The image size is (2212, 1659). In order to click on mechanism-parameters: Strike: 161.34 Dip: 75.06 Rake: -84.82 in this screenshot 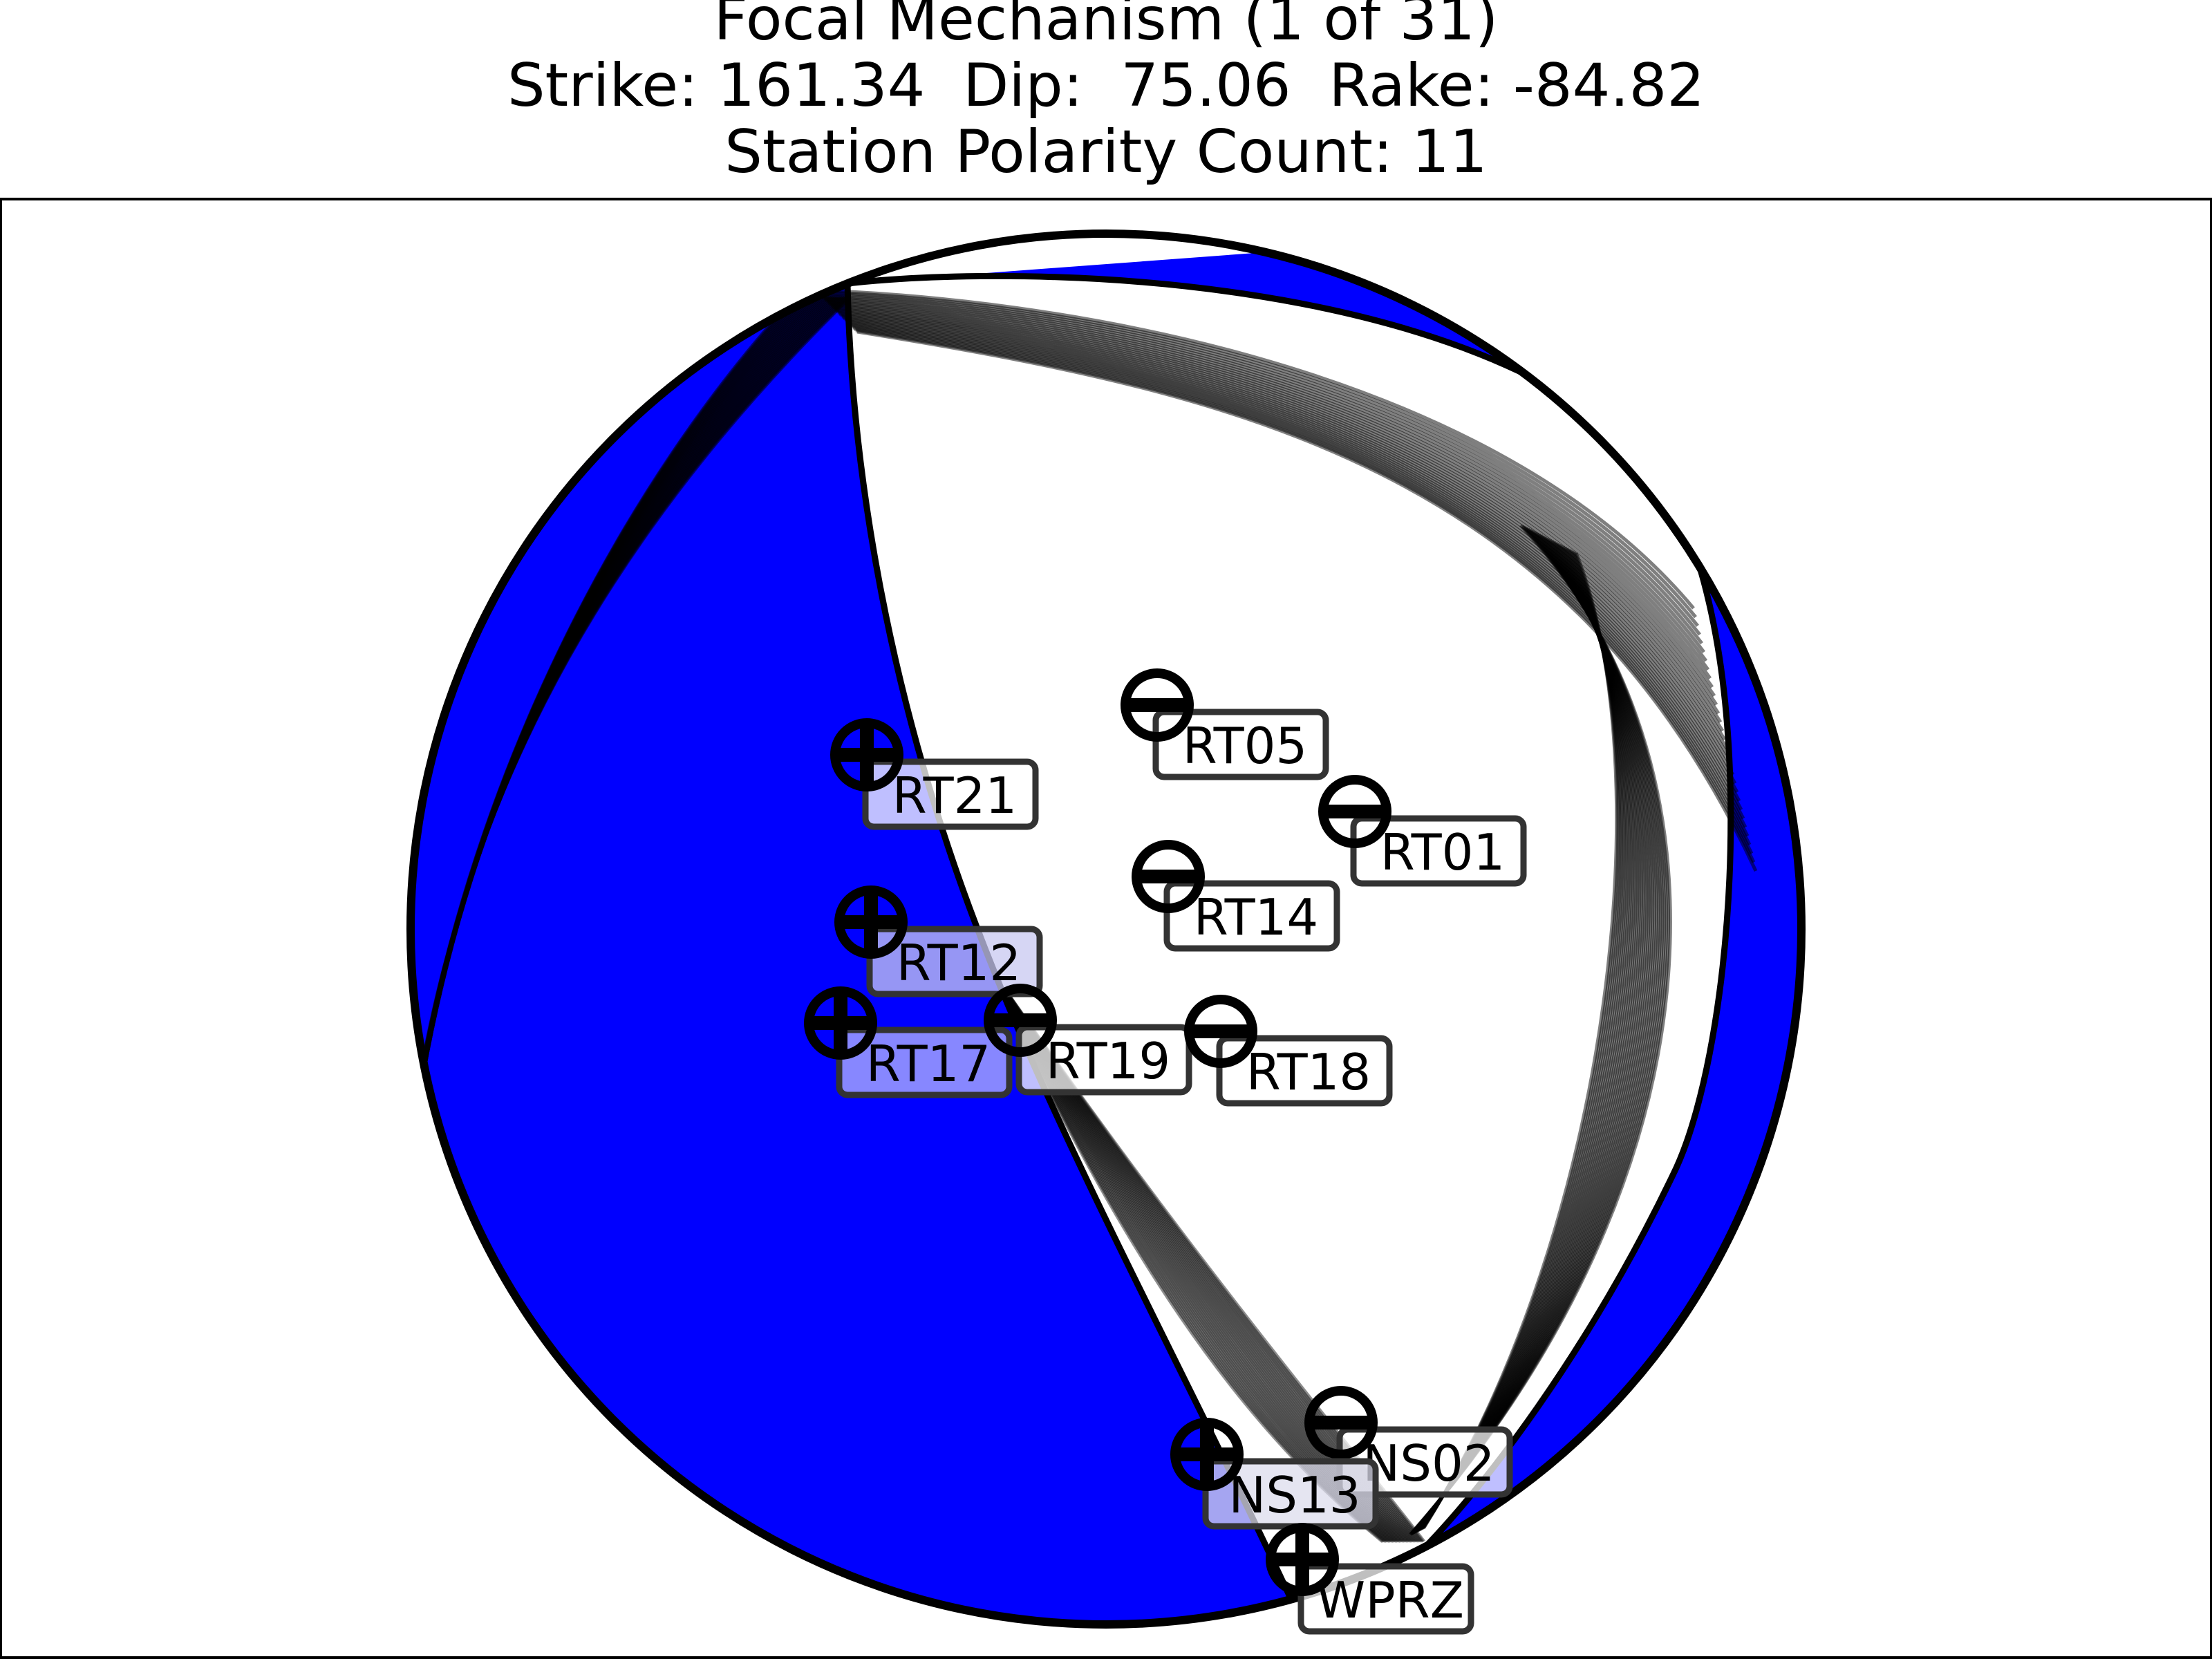, I will do `click(1106, 85)`.